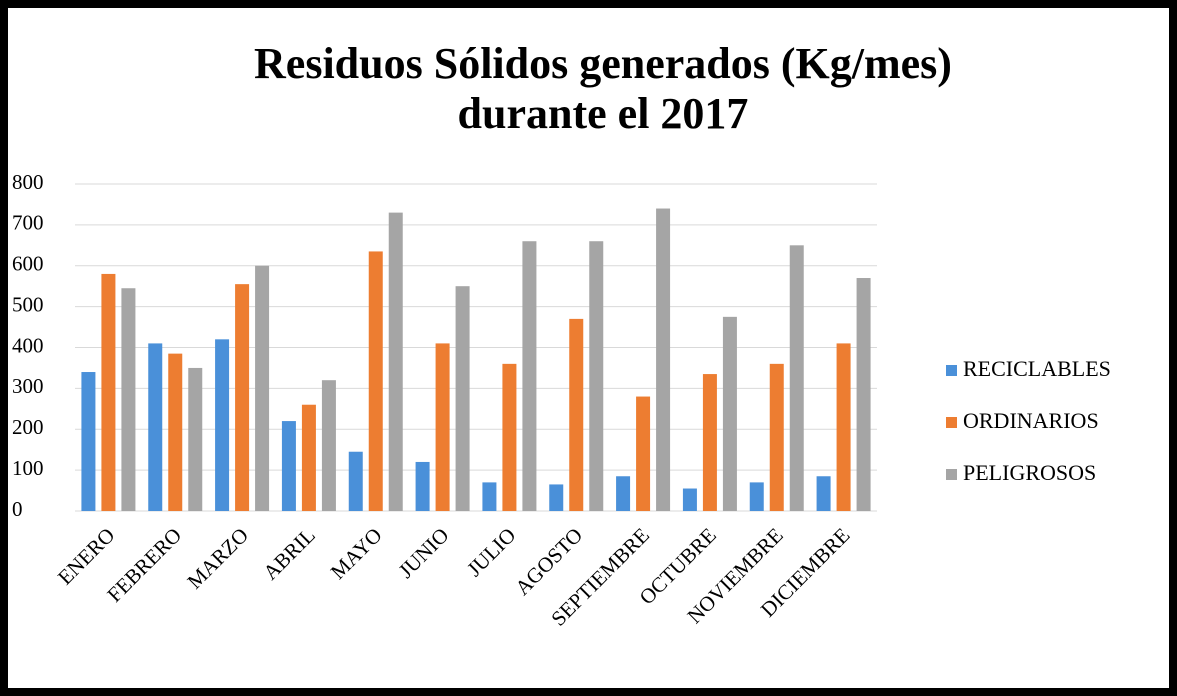 Image resolution: width=1177 pixels, height=696 pixels. Describe the element at coordinates (1031, 420) in the screenshot. I see `legend-label: ORDINARIOS` at that location.